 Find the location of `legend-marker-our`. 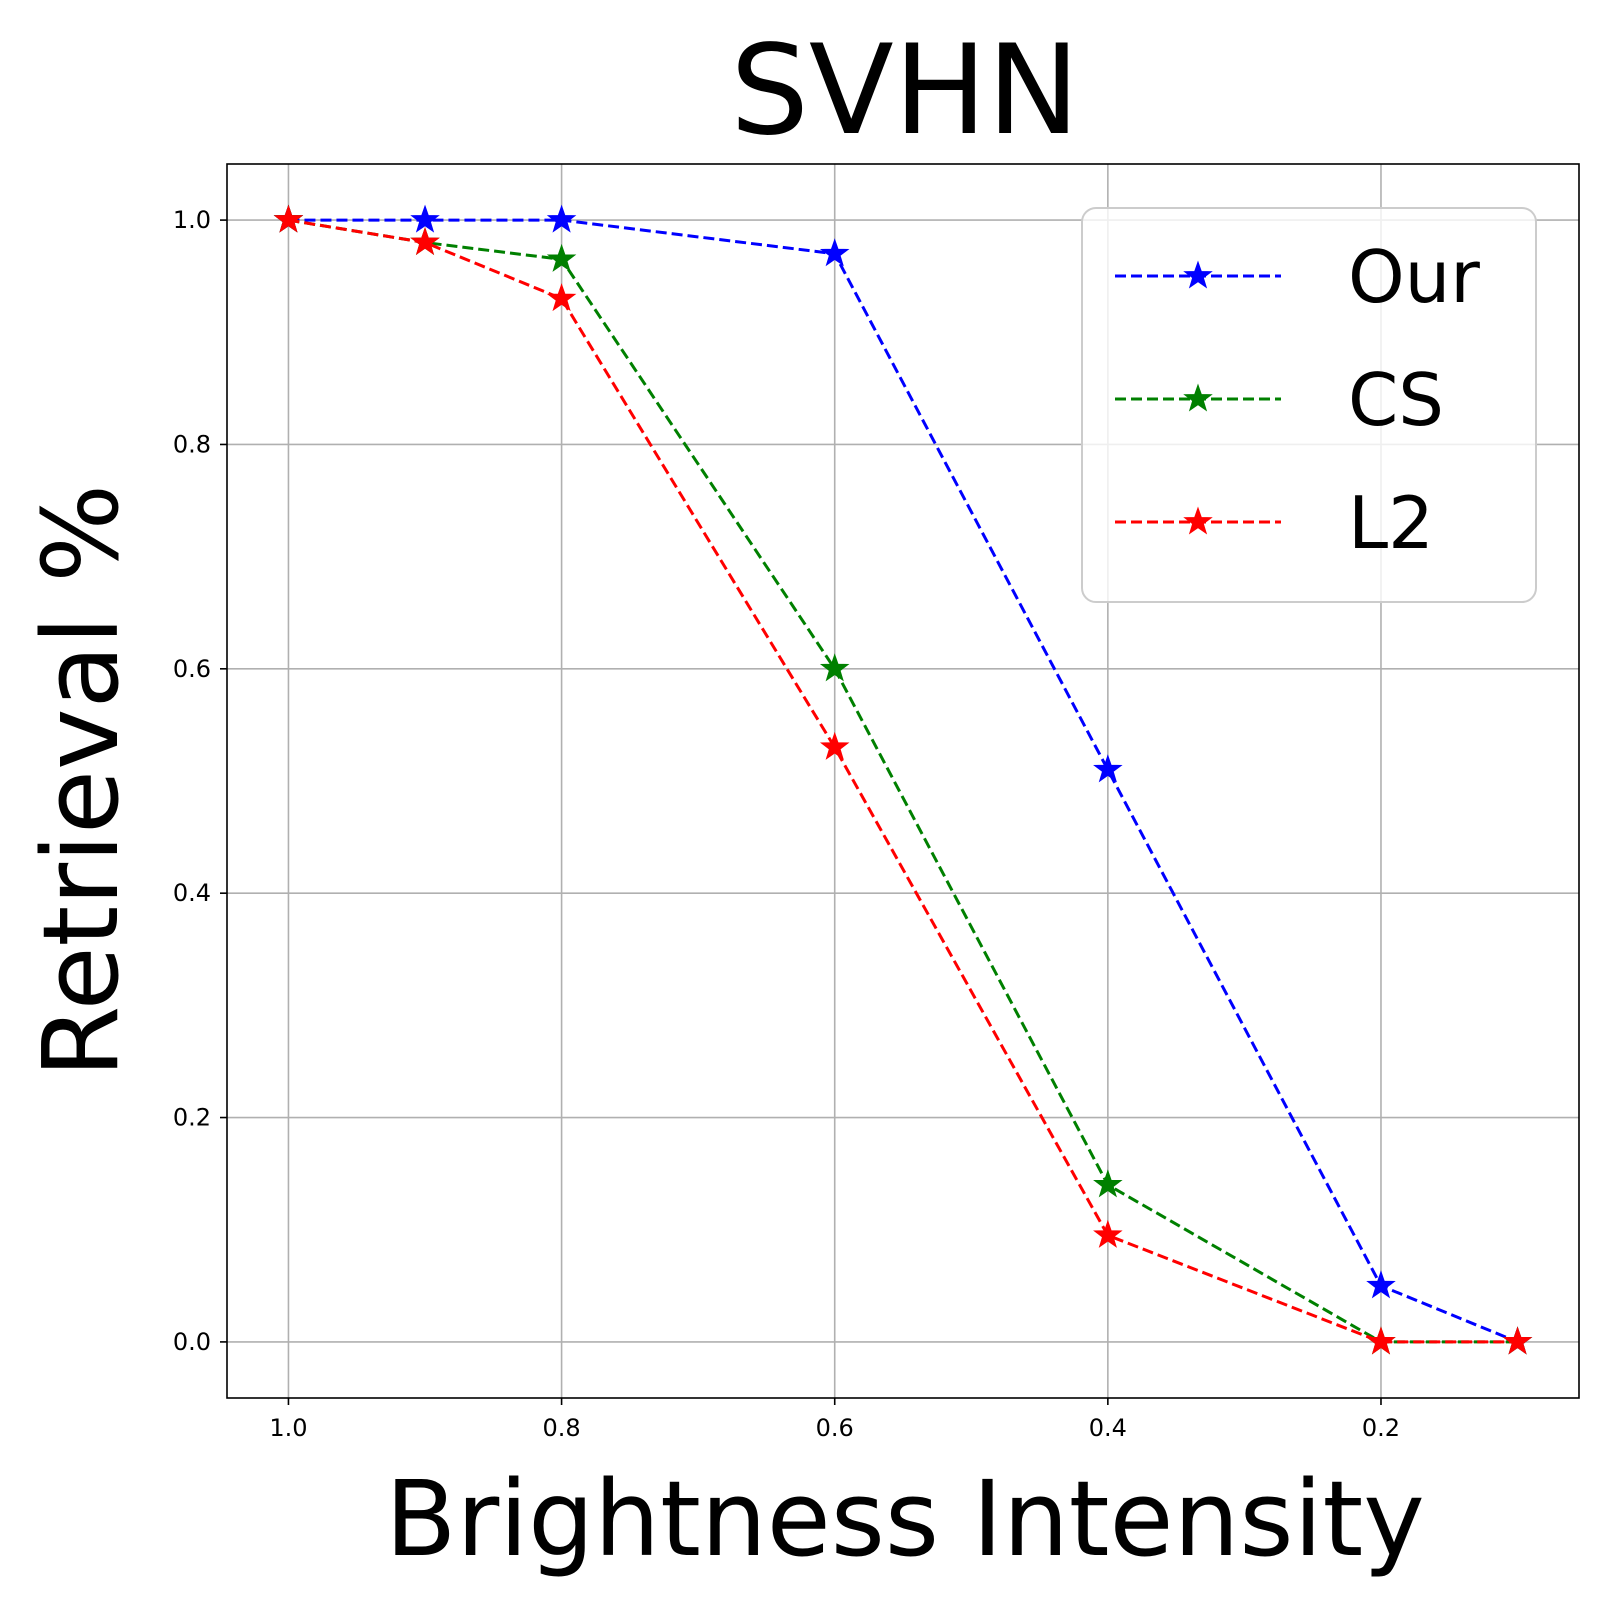

legend-marker-our is located at coordinates (1198, 274).